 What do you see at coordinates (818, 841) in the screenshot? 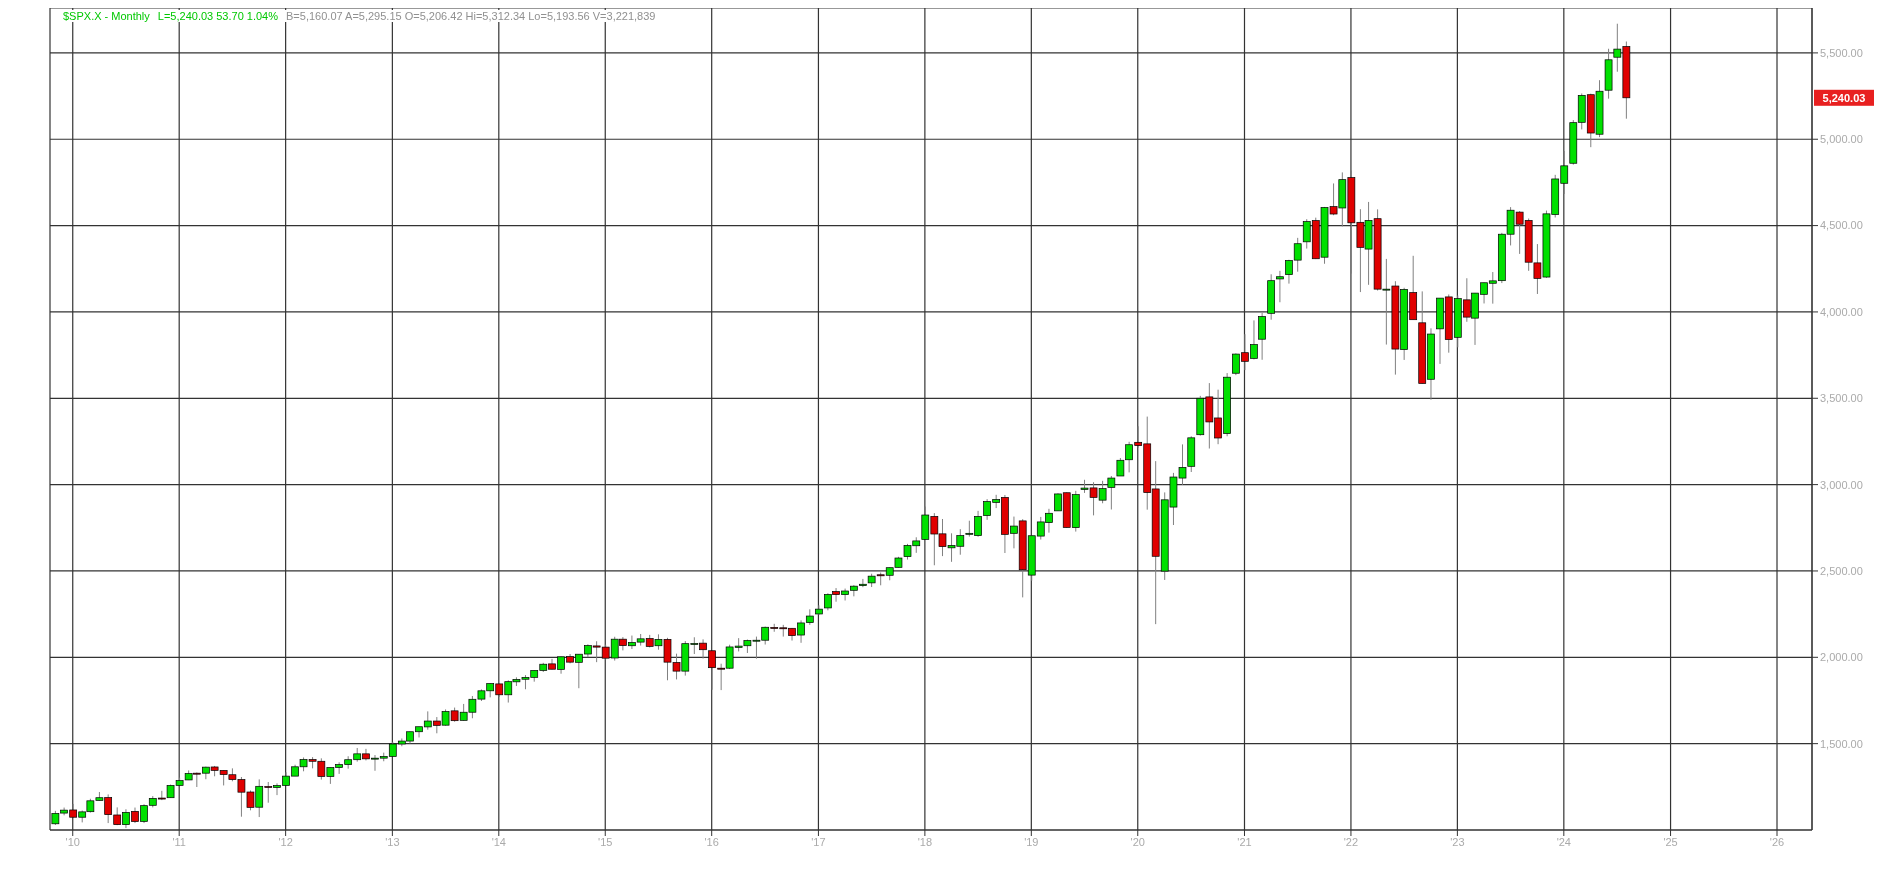
I see `x-tick-label: '17` at bounding box center [818, 841].